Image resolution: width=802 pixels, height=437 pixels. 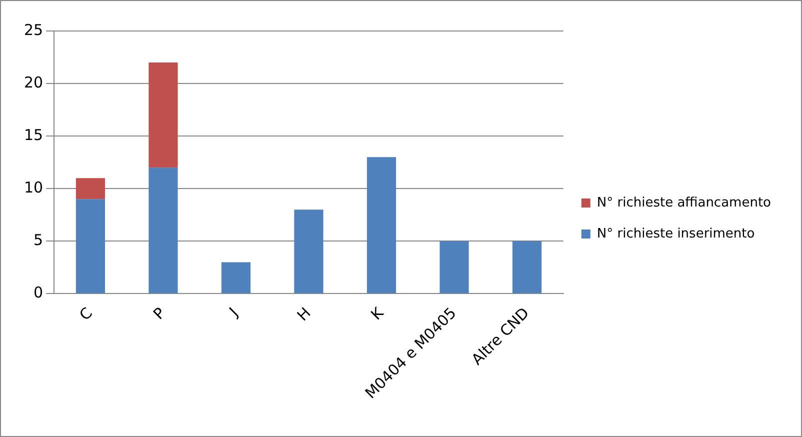 What do you see at coordinates (39, 240) in the screenshot?
I see `y-tick-label: 5` at bounding box center [39, 240].